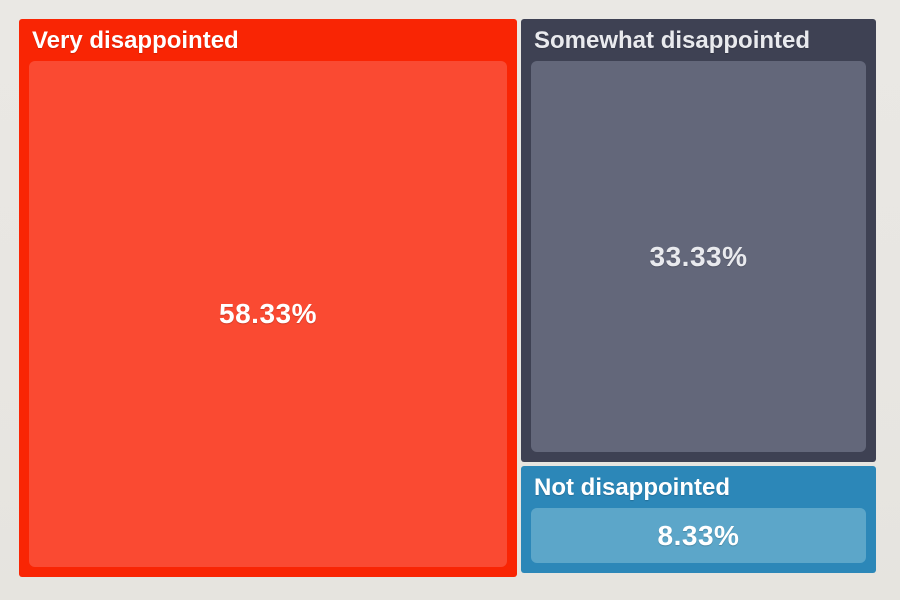 The height and width of the screenshot is (600, 900). What do you see at coordinates (135, 40) in the screenshot?
I see `tile-label-very-disappointed: Very disappointed` at bounding box center [135, 40].